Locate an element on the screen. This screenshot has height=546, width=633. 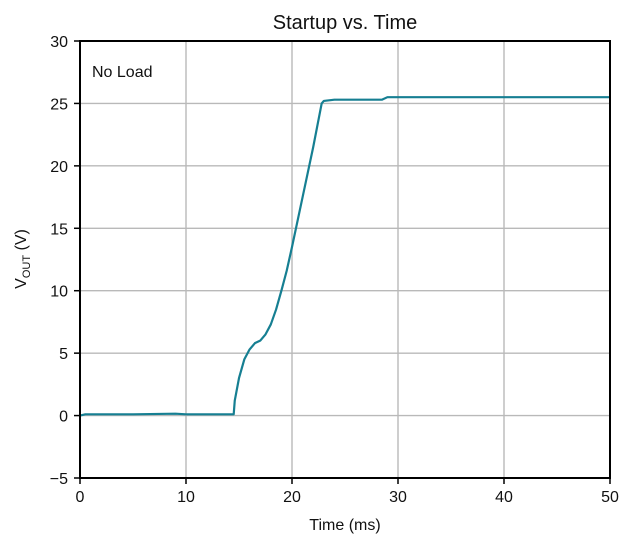
chart-title: Startup vs. Time is located at coordinates (345, 23).